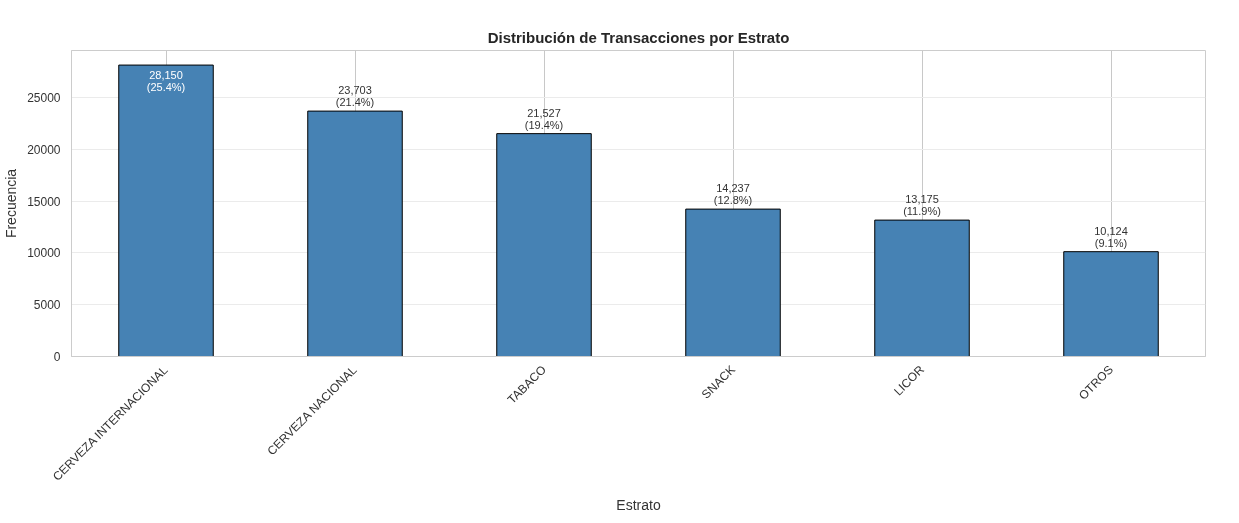 The image size is (1239, 523). I want to click on y-tick-label: 15000, so click(44, 201).